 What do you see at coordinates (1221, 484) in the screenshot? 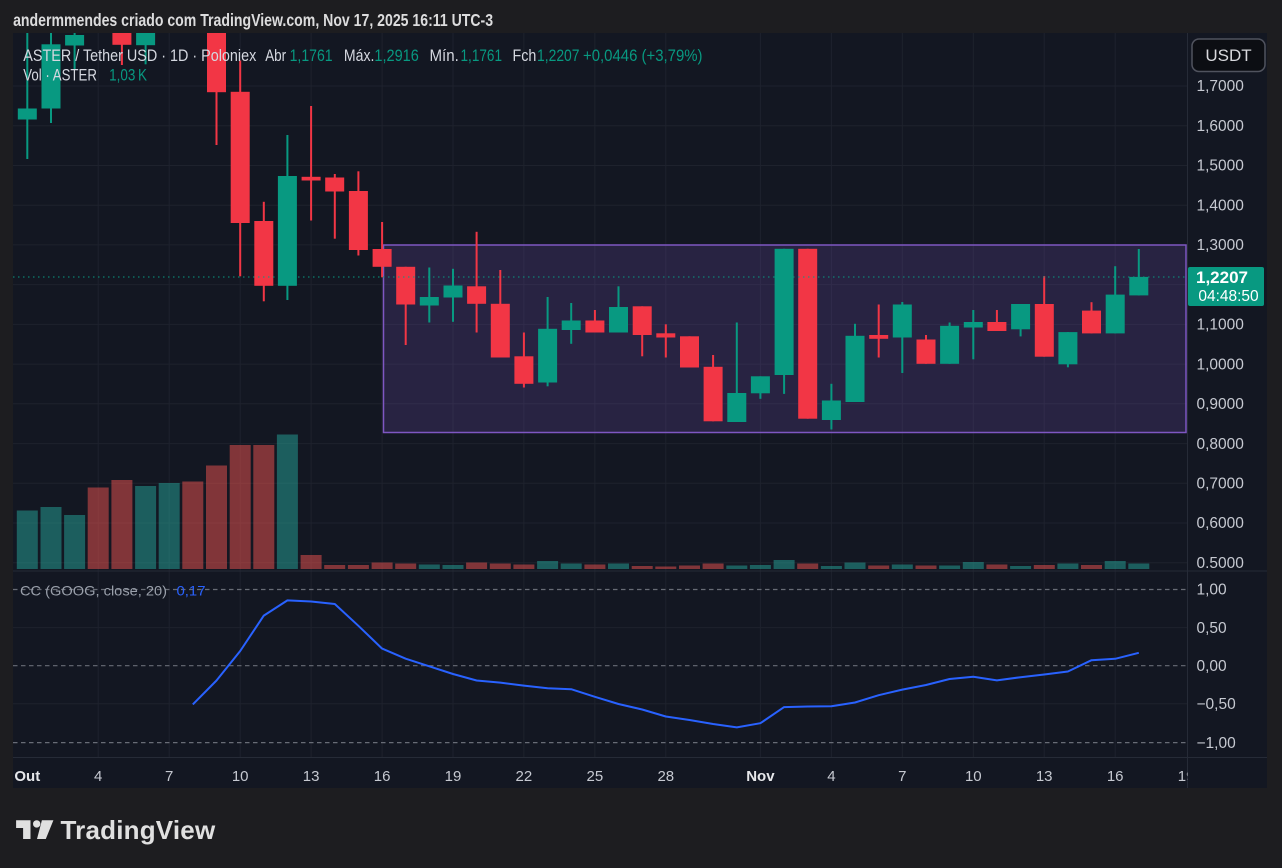
I see `svg-text: 0,7000` at bounding box center [1221, 484].